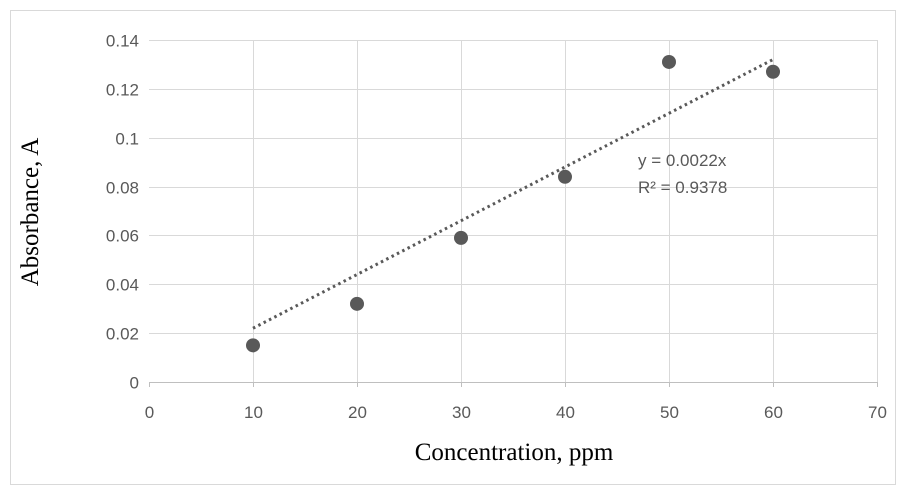  What do you see at coordinates (516, 412) in the screenshot?
I see `x-tick-labels: 0 10 20 30 40 50 60 70` at bounding box center [516, 412].